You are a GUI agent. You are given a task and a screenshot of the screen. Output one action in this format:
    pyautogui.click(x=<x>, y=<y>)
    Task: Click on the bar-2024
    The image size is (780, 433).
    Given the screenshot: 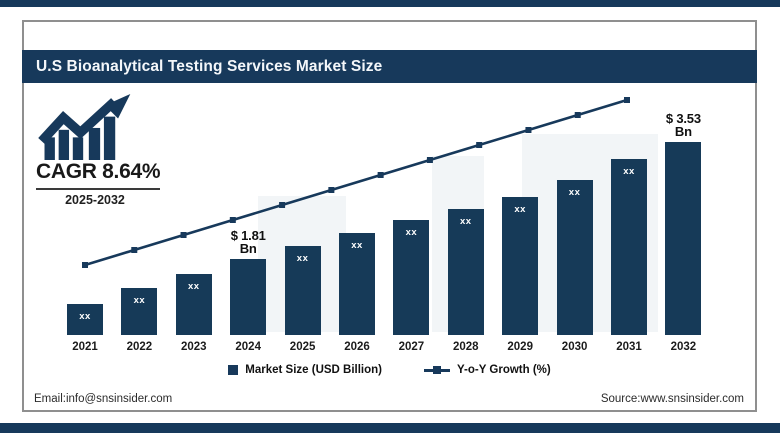 What is the action you would take?
    pyautogui.click(x=248, y=297)
    